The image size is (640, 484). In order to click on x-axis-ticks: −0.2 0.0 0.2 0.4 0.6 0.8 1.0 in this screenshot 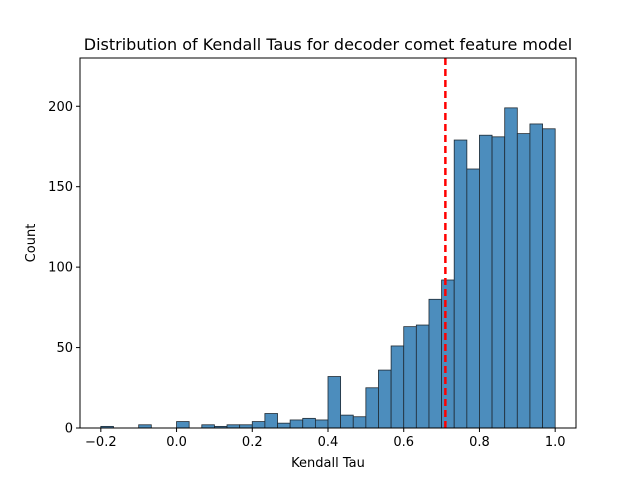, I will do `click(325, 439)`.